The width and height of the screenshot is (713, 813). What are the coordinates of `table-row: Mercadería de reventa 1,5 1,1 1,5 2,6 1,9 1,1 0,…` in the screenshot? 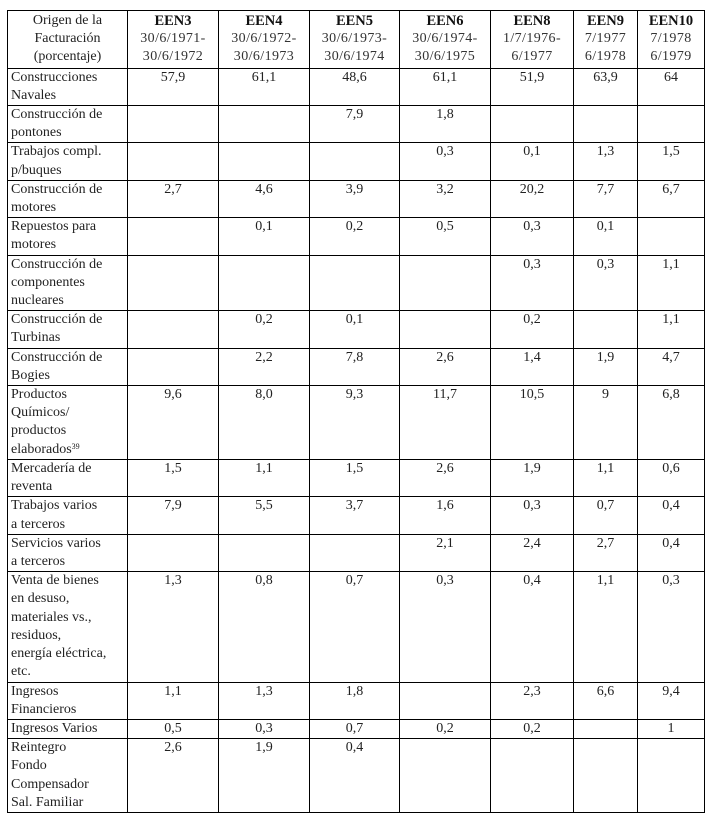 It's located at (356, 478).